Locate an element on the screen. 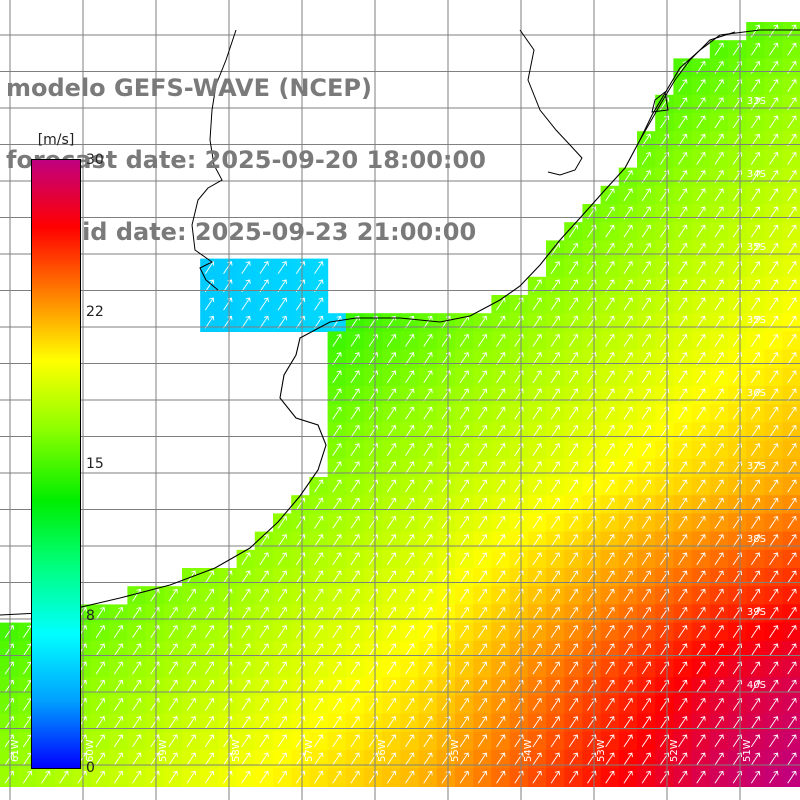 The image size is (800, 800). lon-label-56w: 56W is located at coordinates (382, 750).